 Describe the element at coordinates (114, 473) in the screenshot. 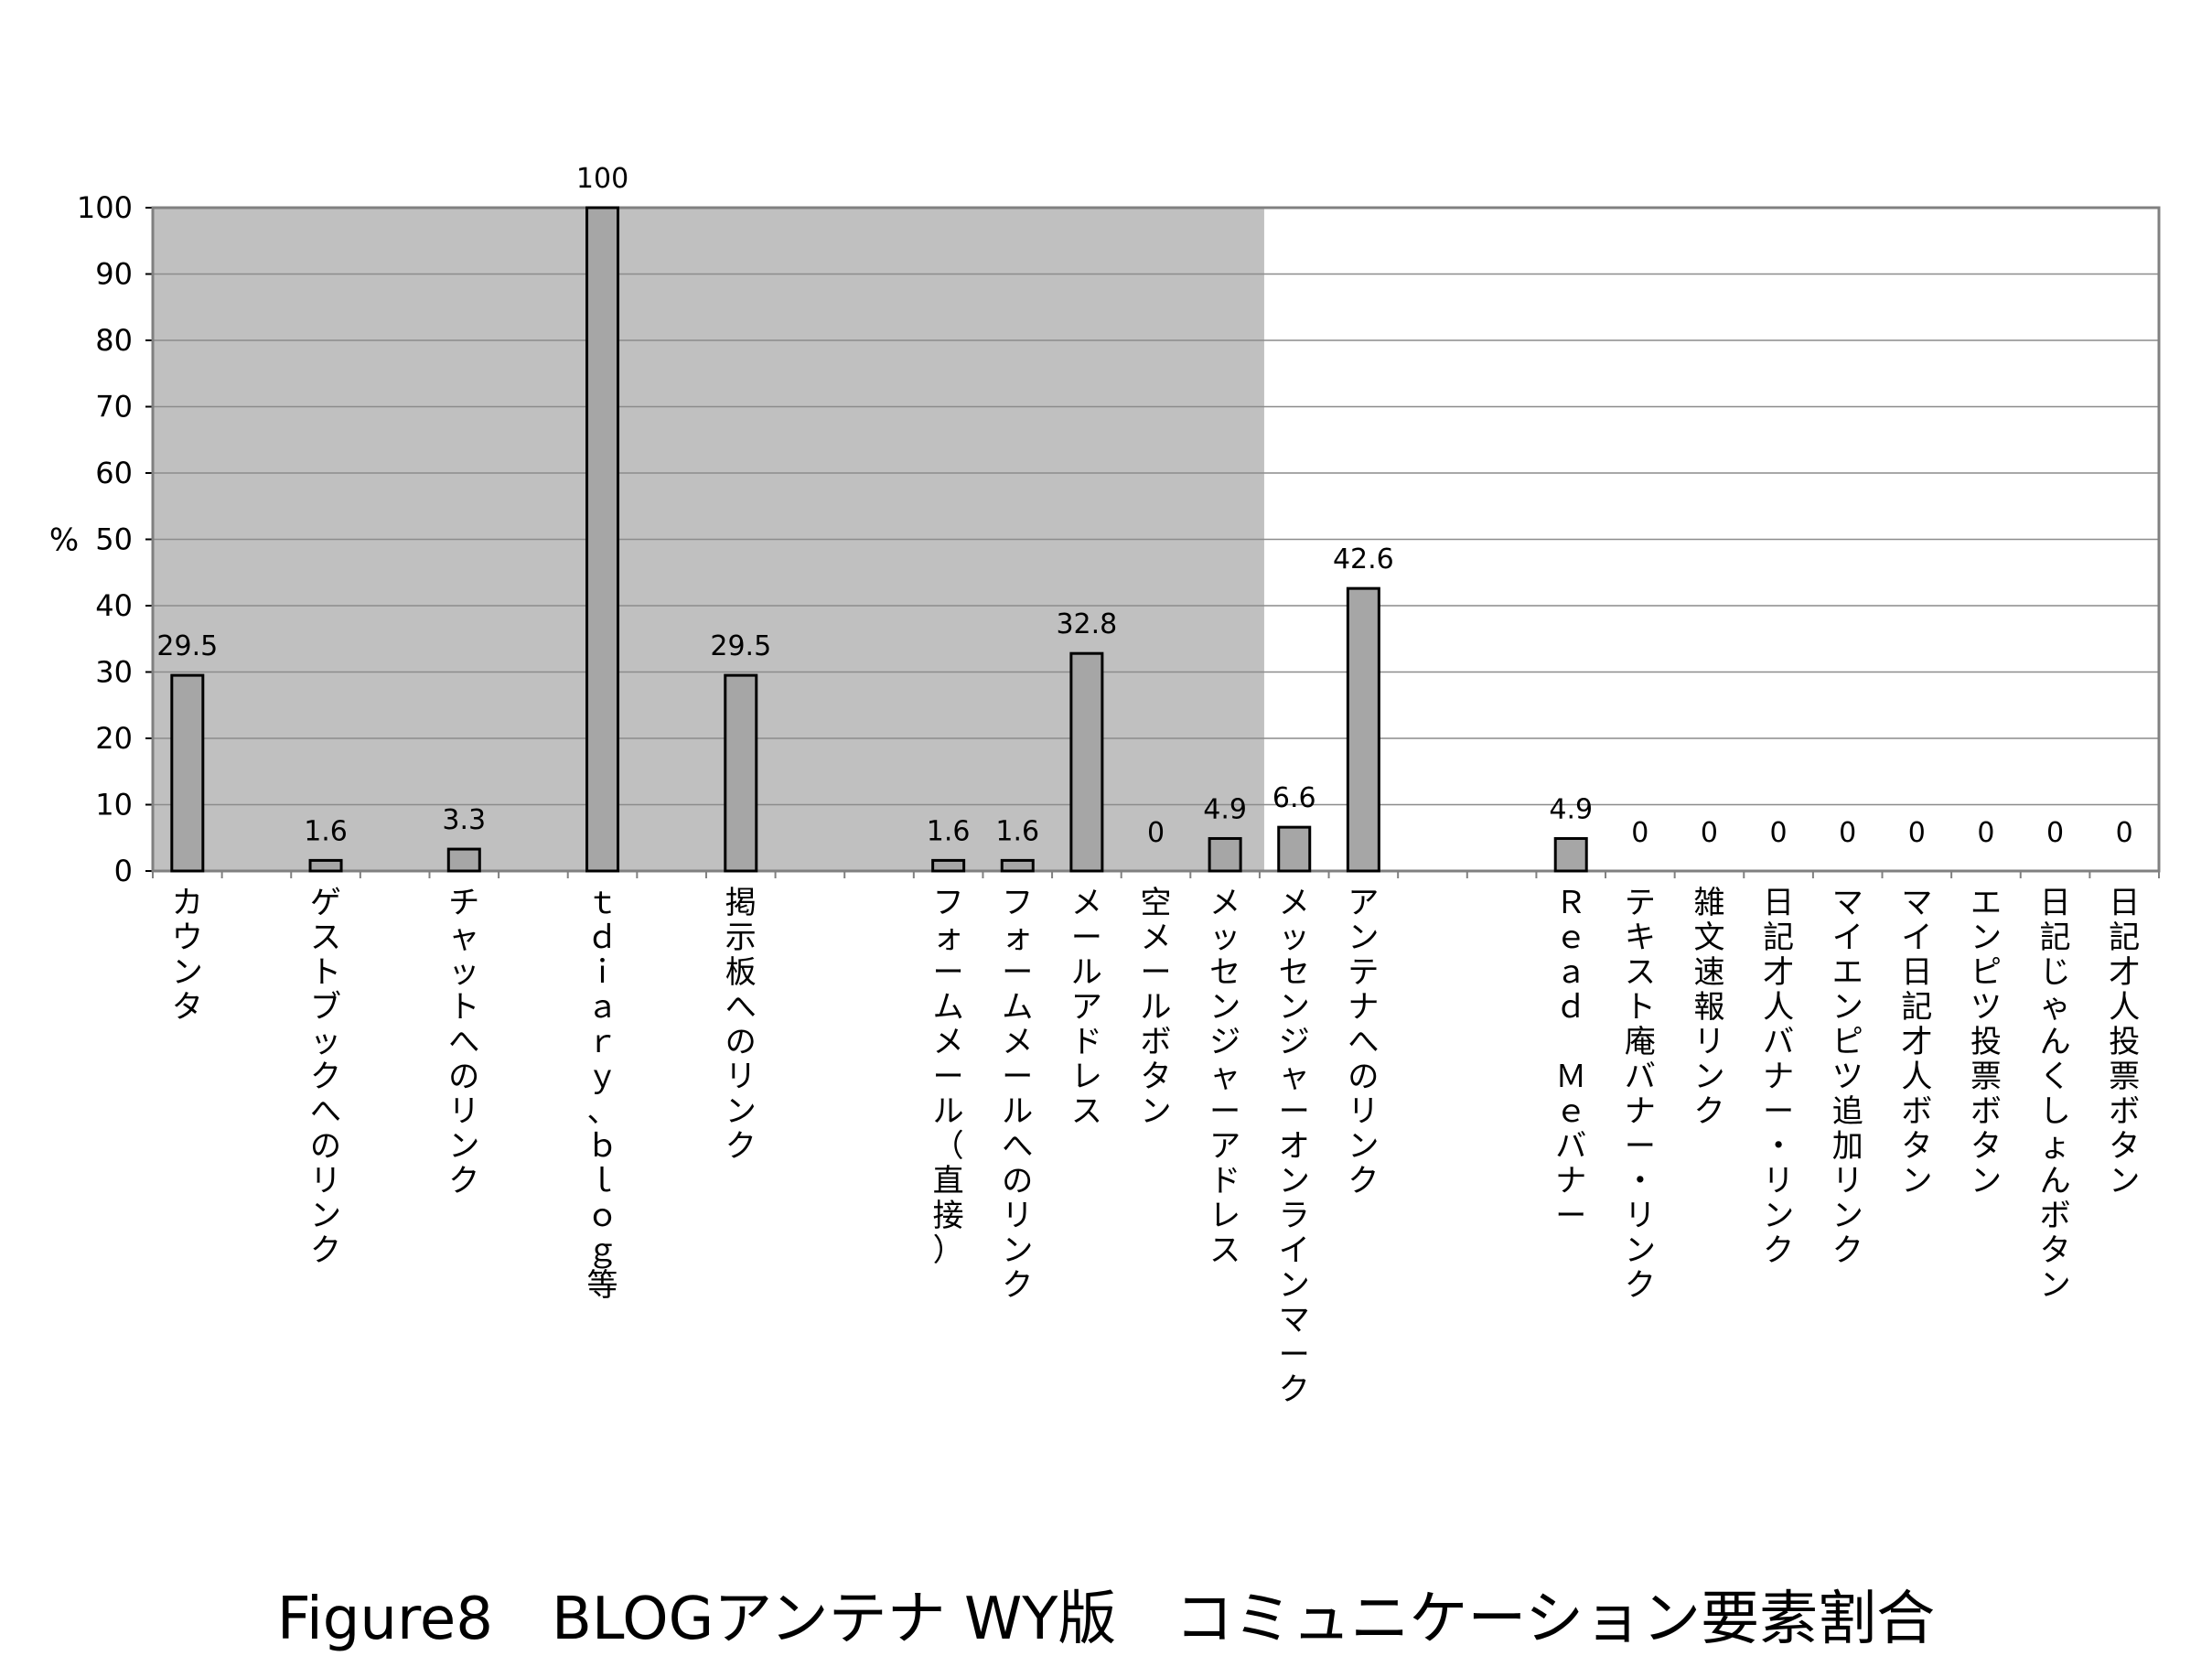

I see `y-tick-label: 60` at that location.